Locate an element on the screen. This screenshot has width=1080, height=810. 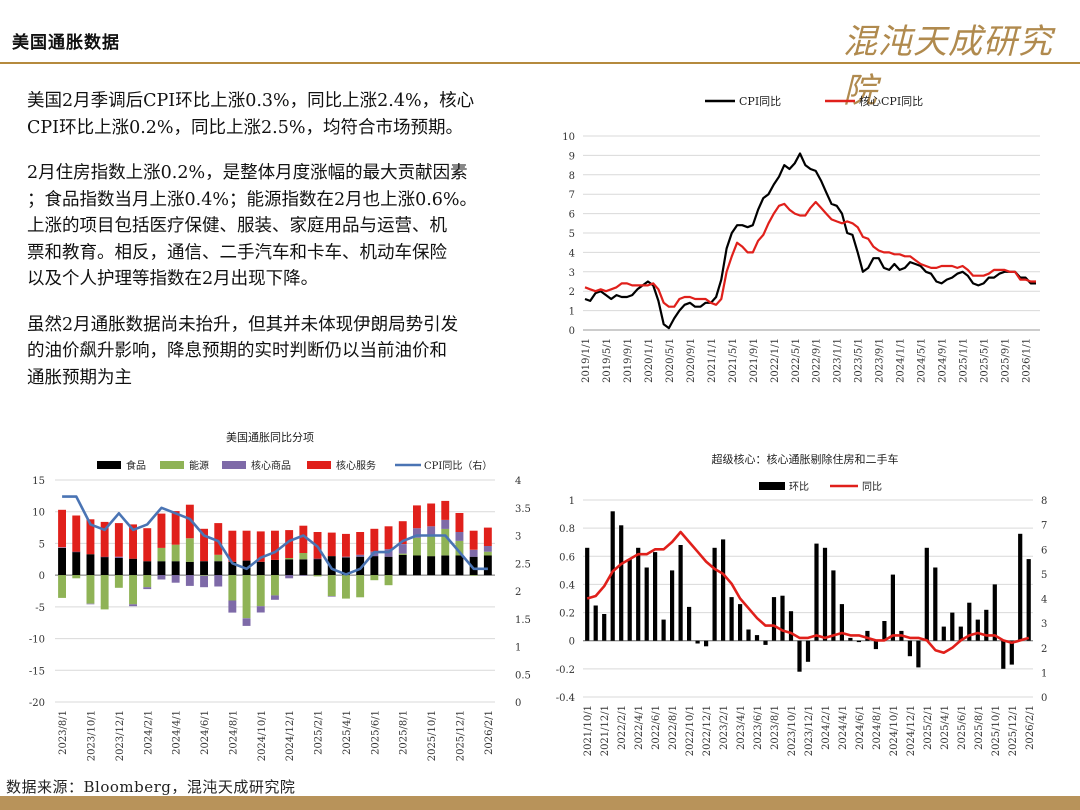
x-tick-label: 2023/1/1 is located at coordinates (838, 360).